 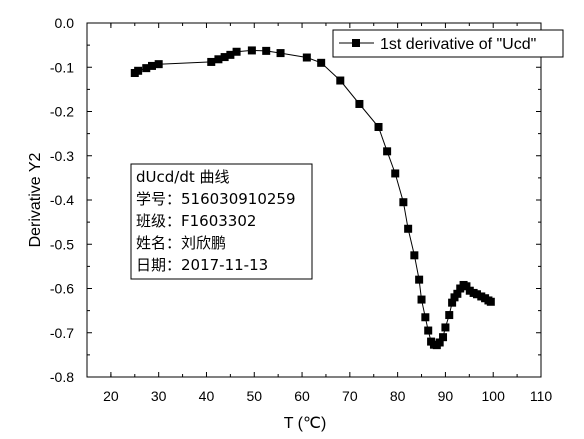 I want to click on x-tick-label: 100, so click(x=494, y=396).